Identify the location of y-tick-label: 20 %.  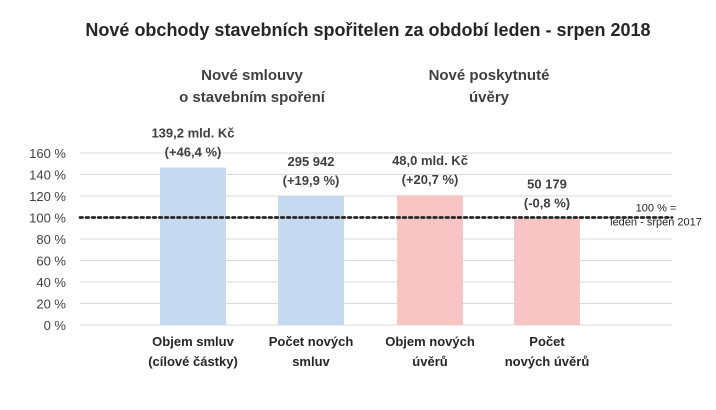
(51, 304).